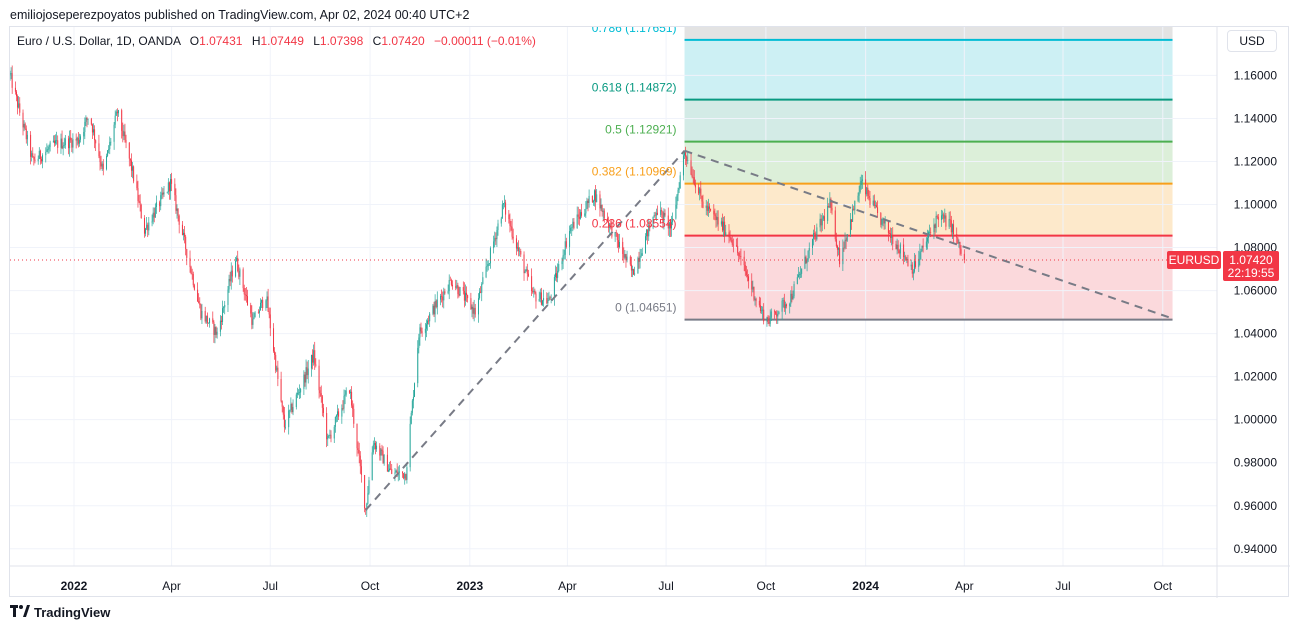  I want to click on currency-button: USD, so click(1252, 41).